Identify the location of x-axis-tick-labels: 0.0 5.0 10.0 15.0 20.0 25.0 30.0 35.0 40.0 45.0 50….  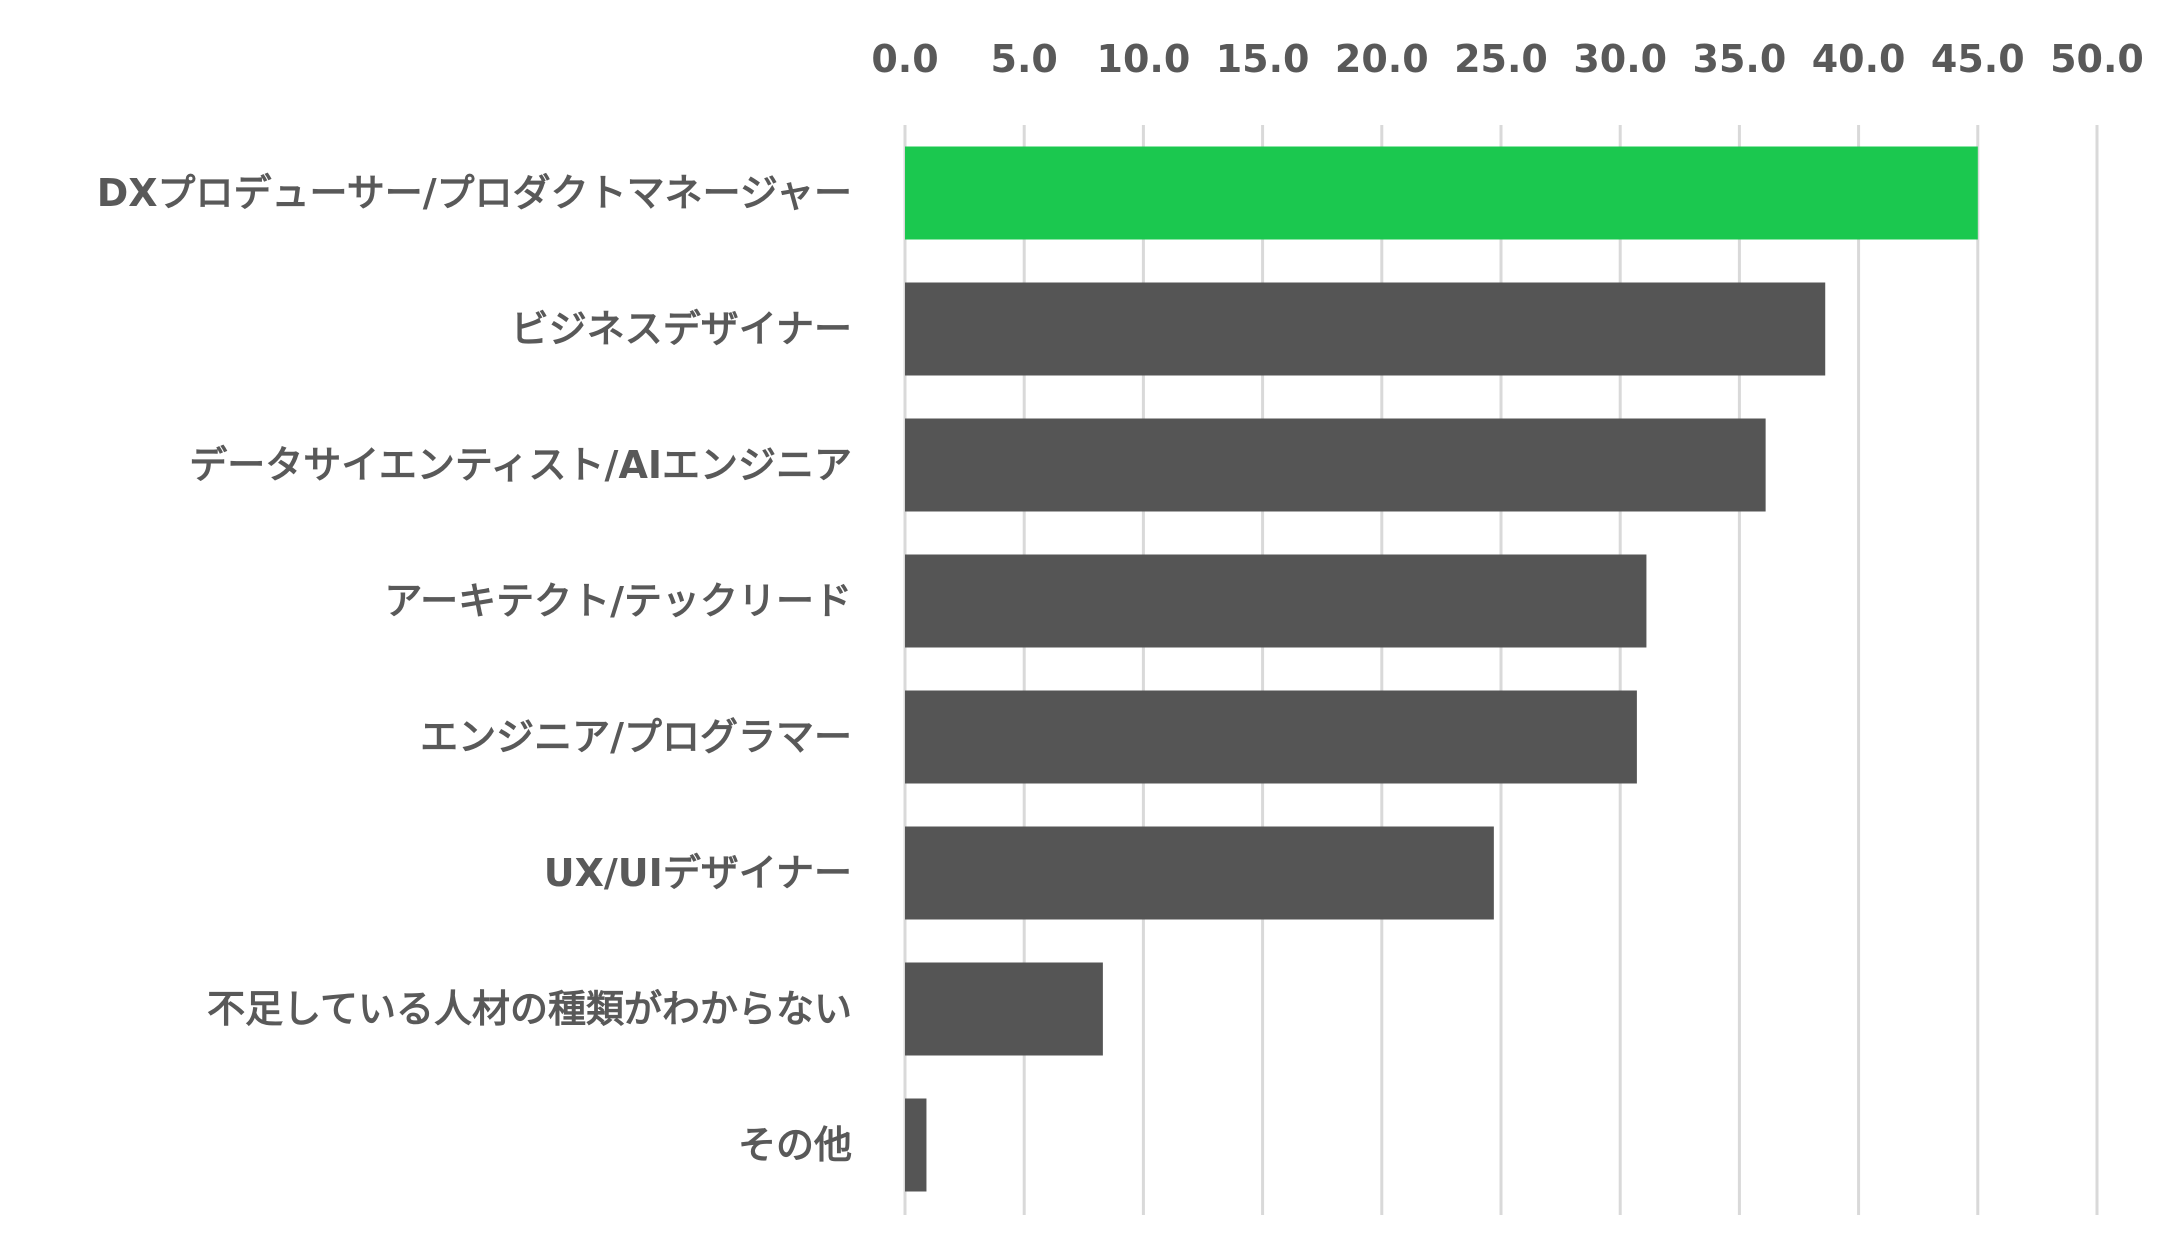
(1507, 59).